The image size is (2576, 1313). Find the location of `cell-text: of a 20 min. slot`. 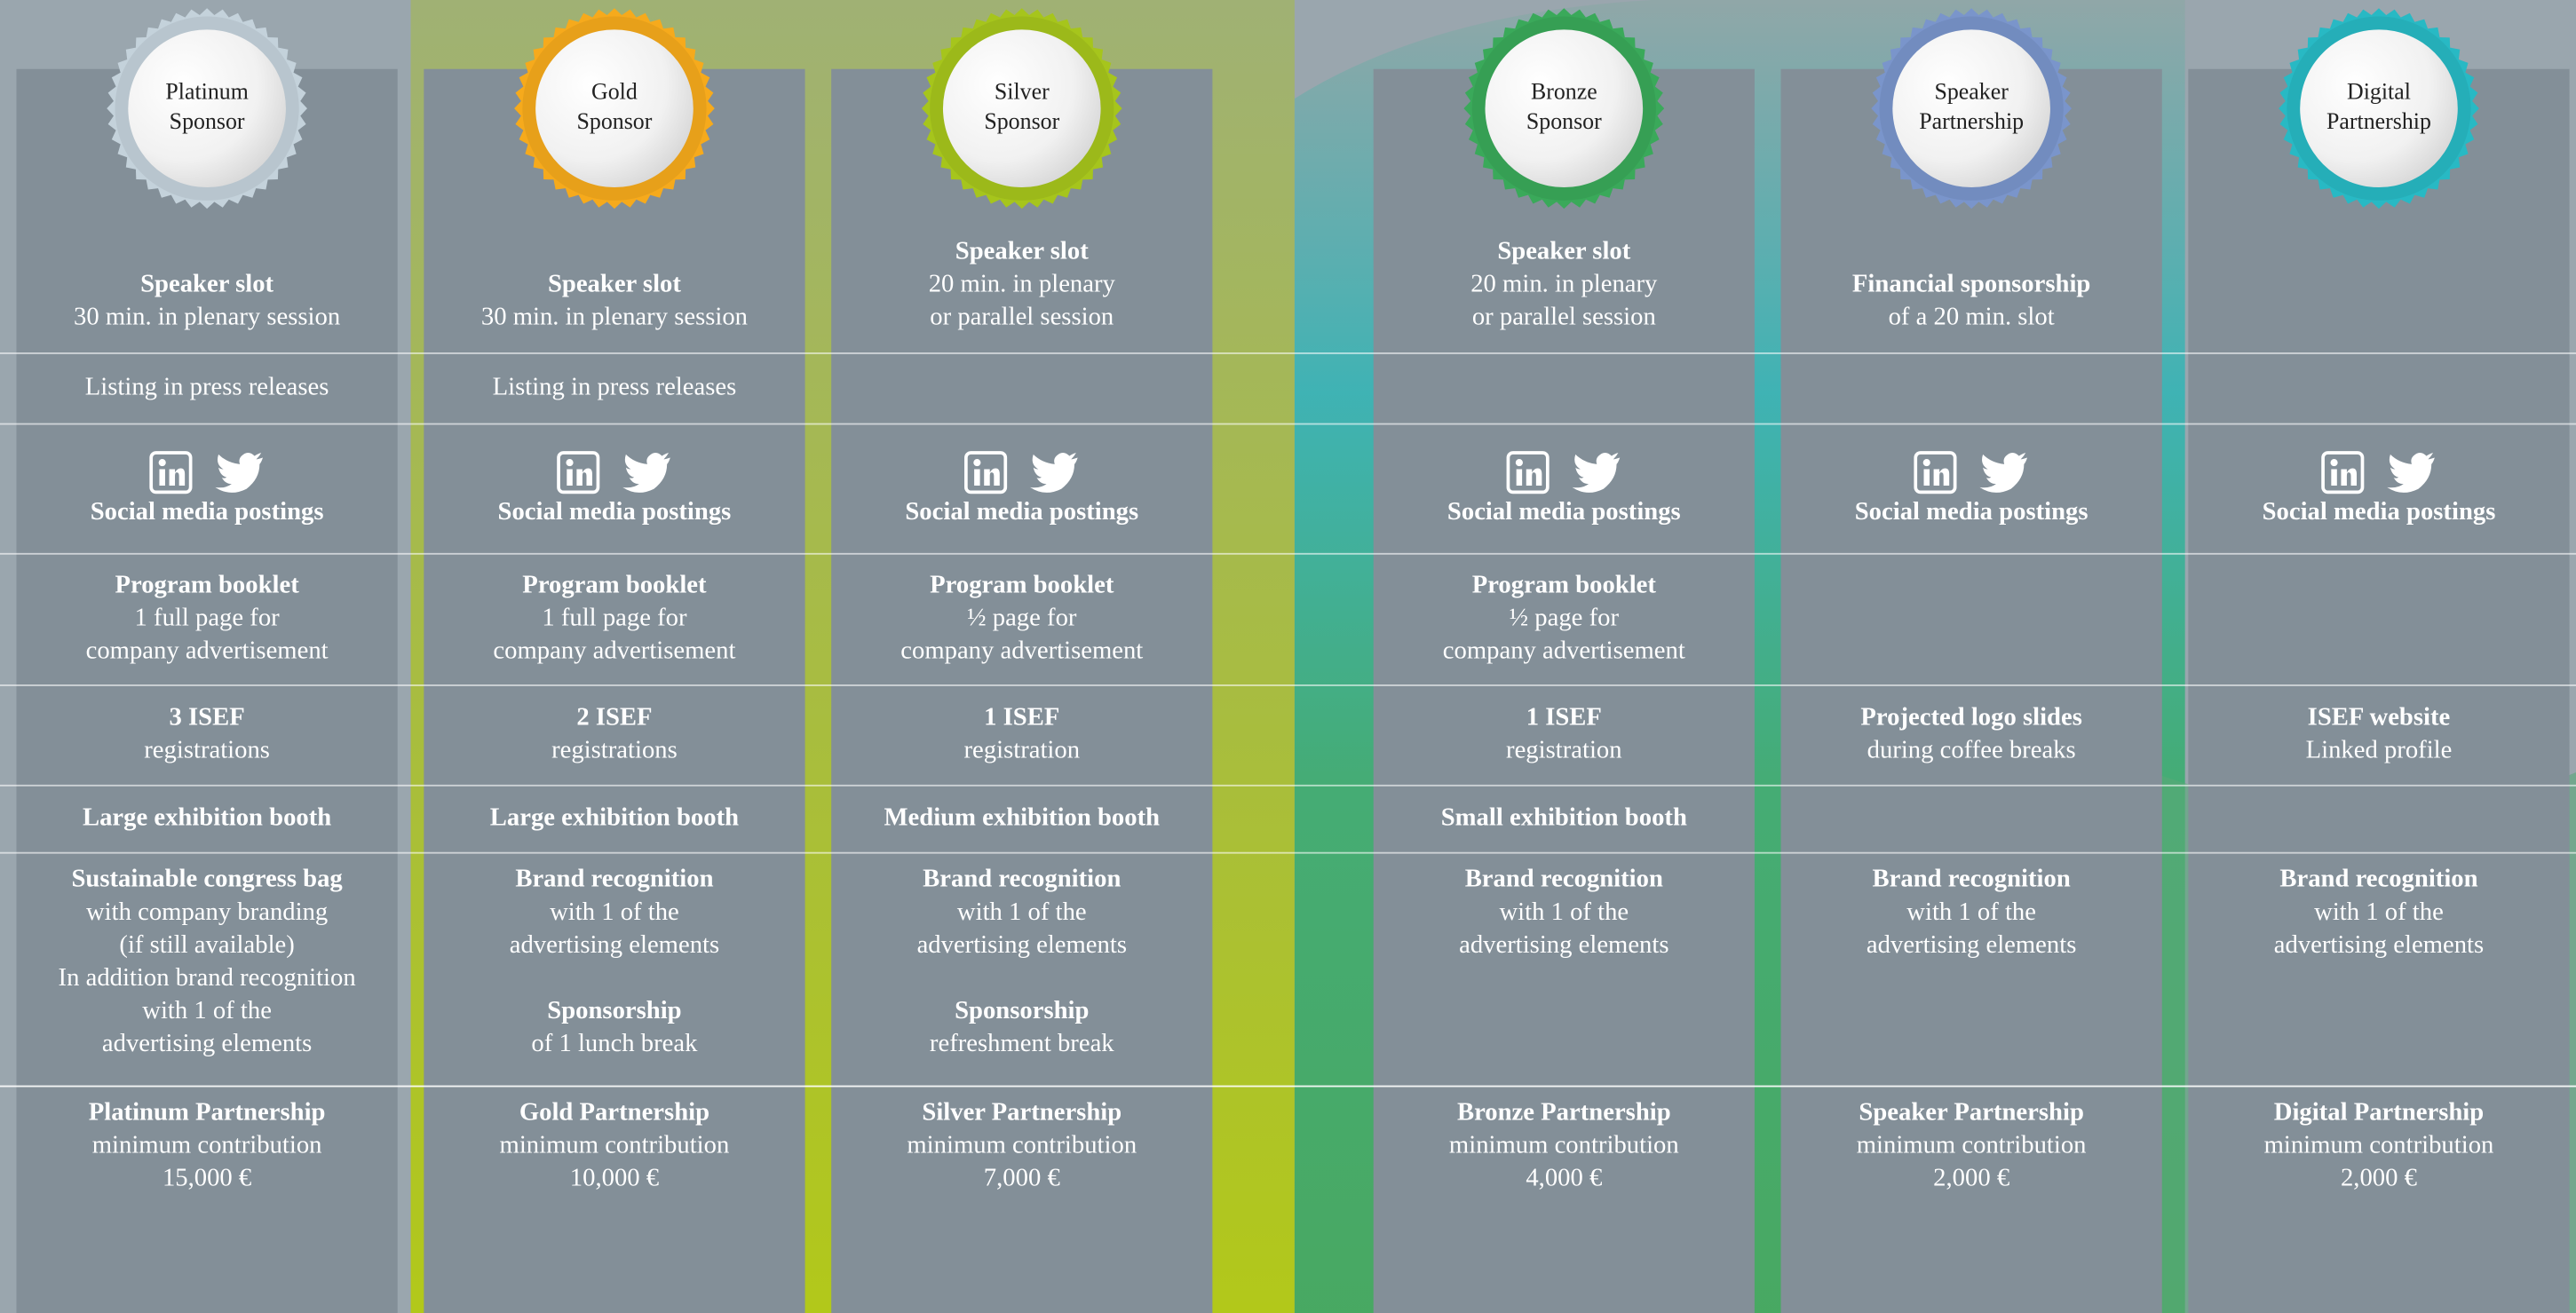

cell-text: of a 20 min. slot is located at coordinates (1972, 317).